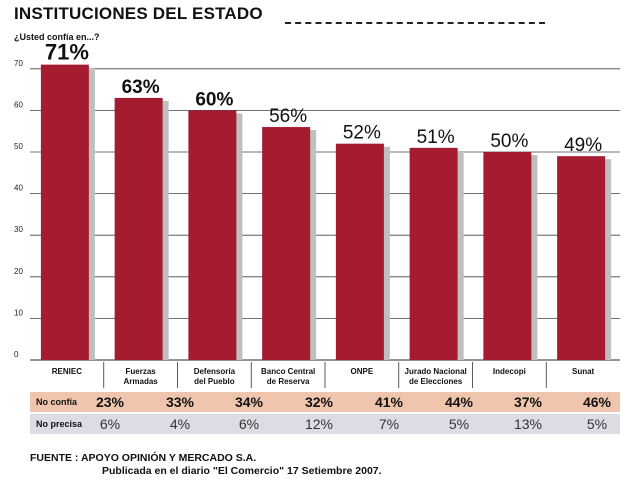 The height and width of the screenshot is (487, 640). What do you see at coordinates (362, 133) in the screenshot?
I see `value-label: 52%` at bounding box center [362, 133].